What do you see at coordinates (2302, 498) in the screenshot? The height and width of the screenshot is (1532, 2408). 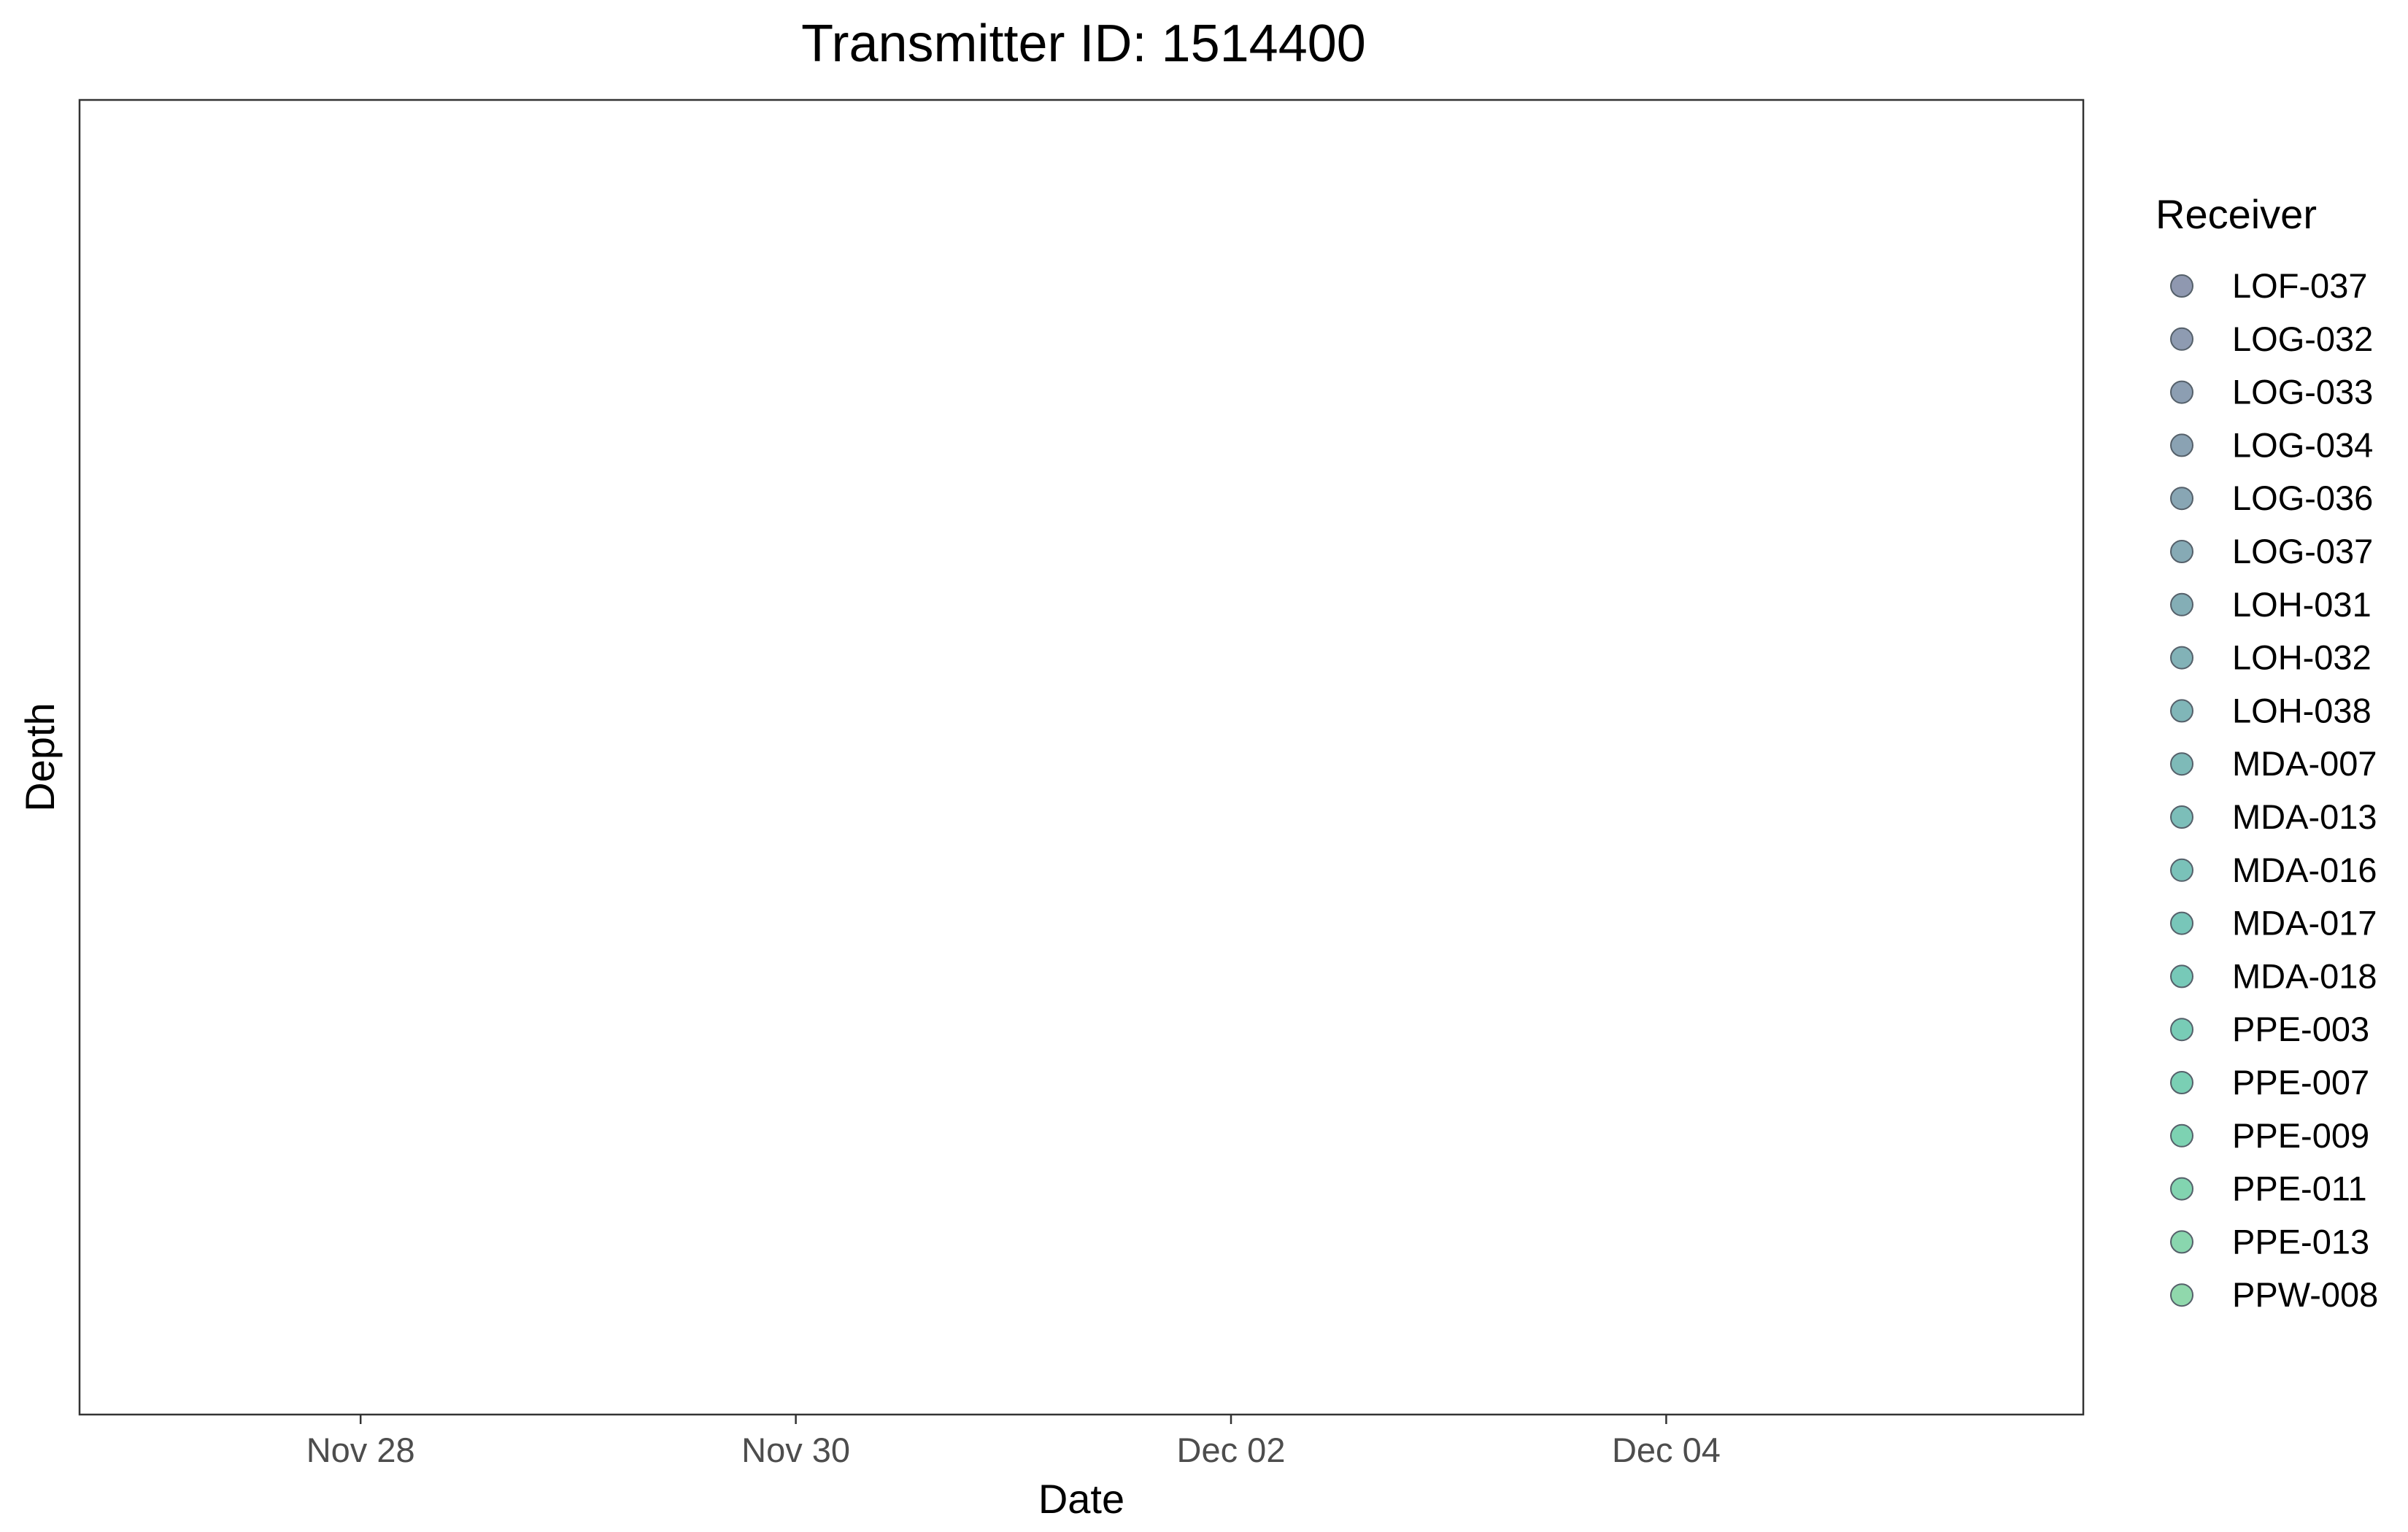 I see `legend-label: LOG-036` at bounding box center [2302, 498].